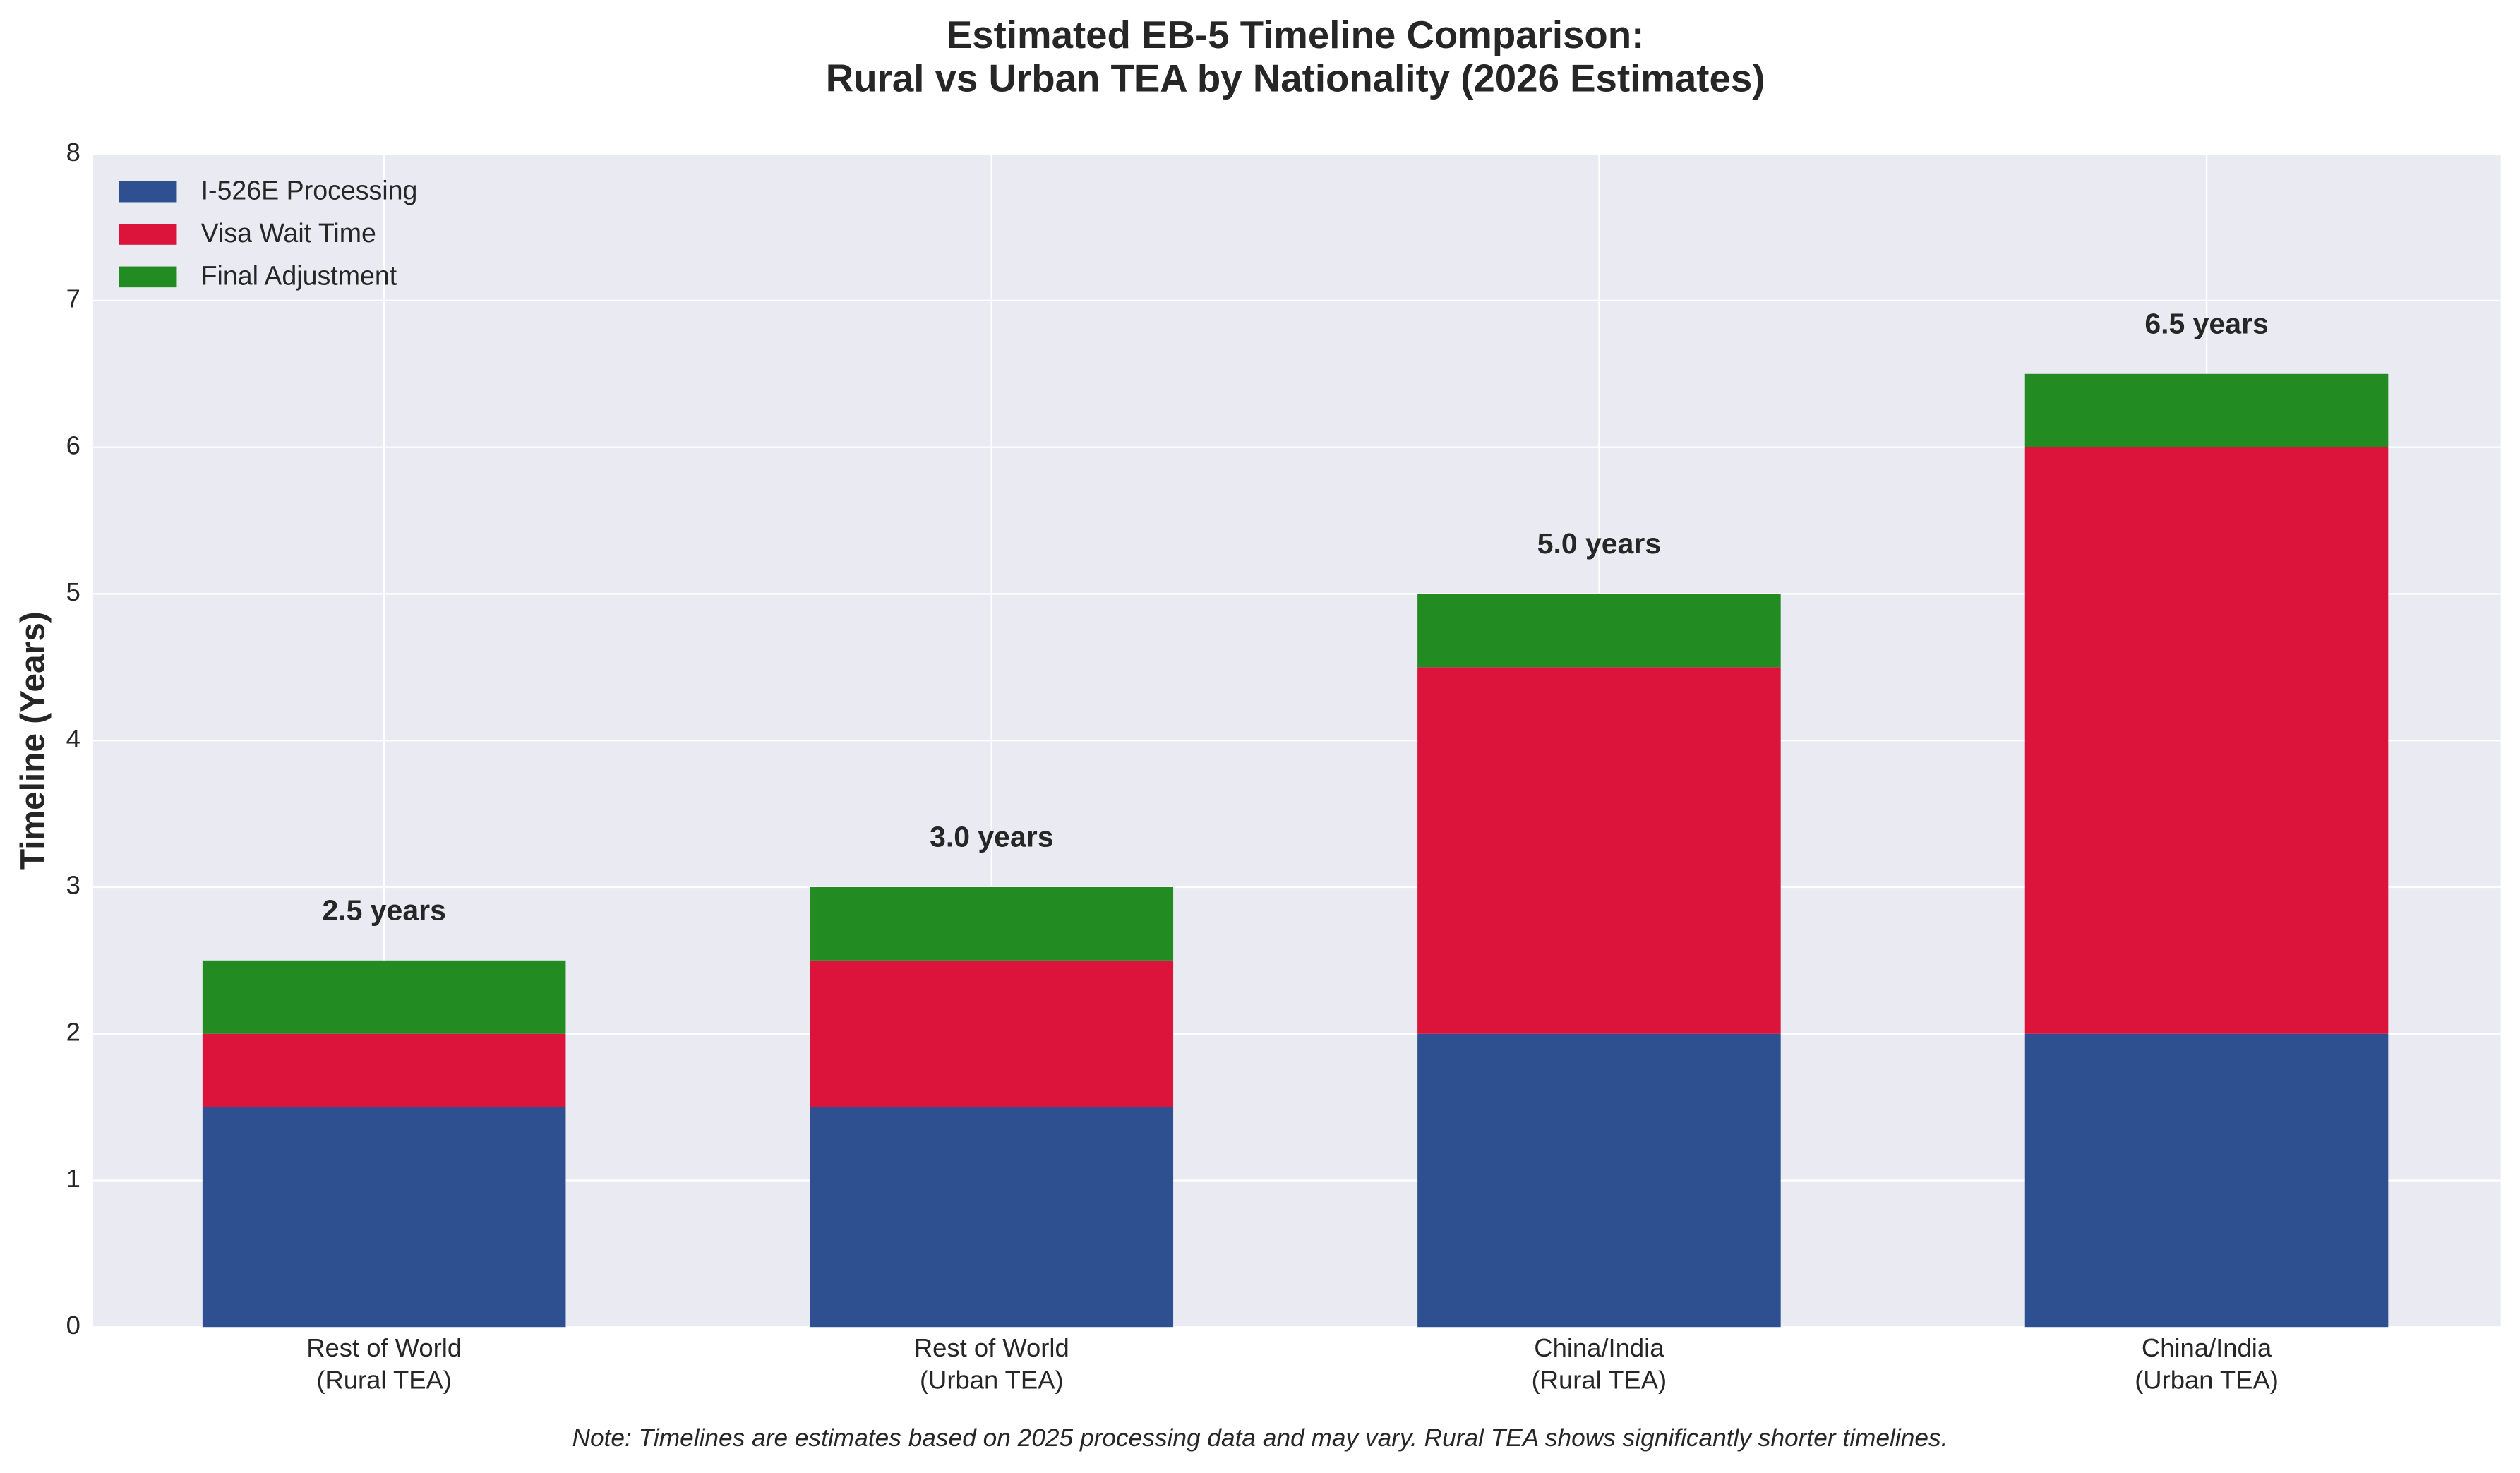 The height and width of the screenshot is (1473, 2520). Describe the element at coordinates (34, 740) in the screenshot. I see `y-axis-label: Timeline (Years)` at that location.